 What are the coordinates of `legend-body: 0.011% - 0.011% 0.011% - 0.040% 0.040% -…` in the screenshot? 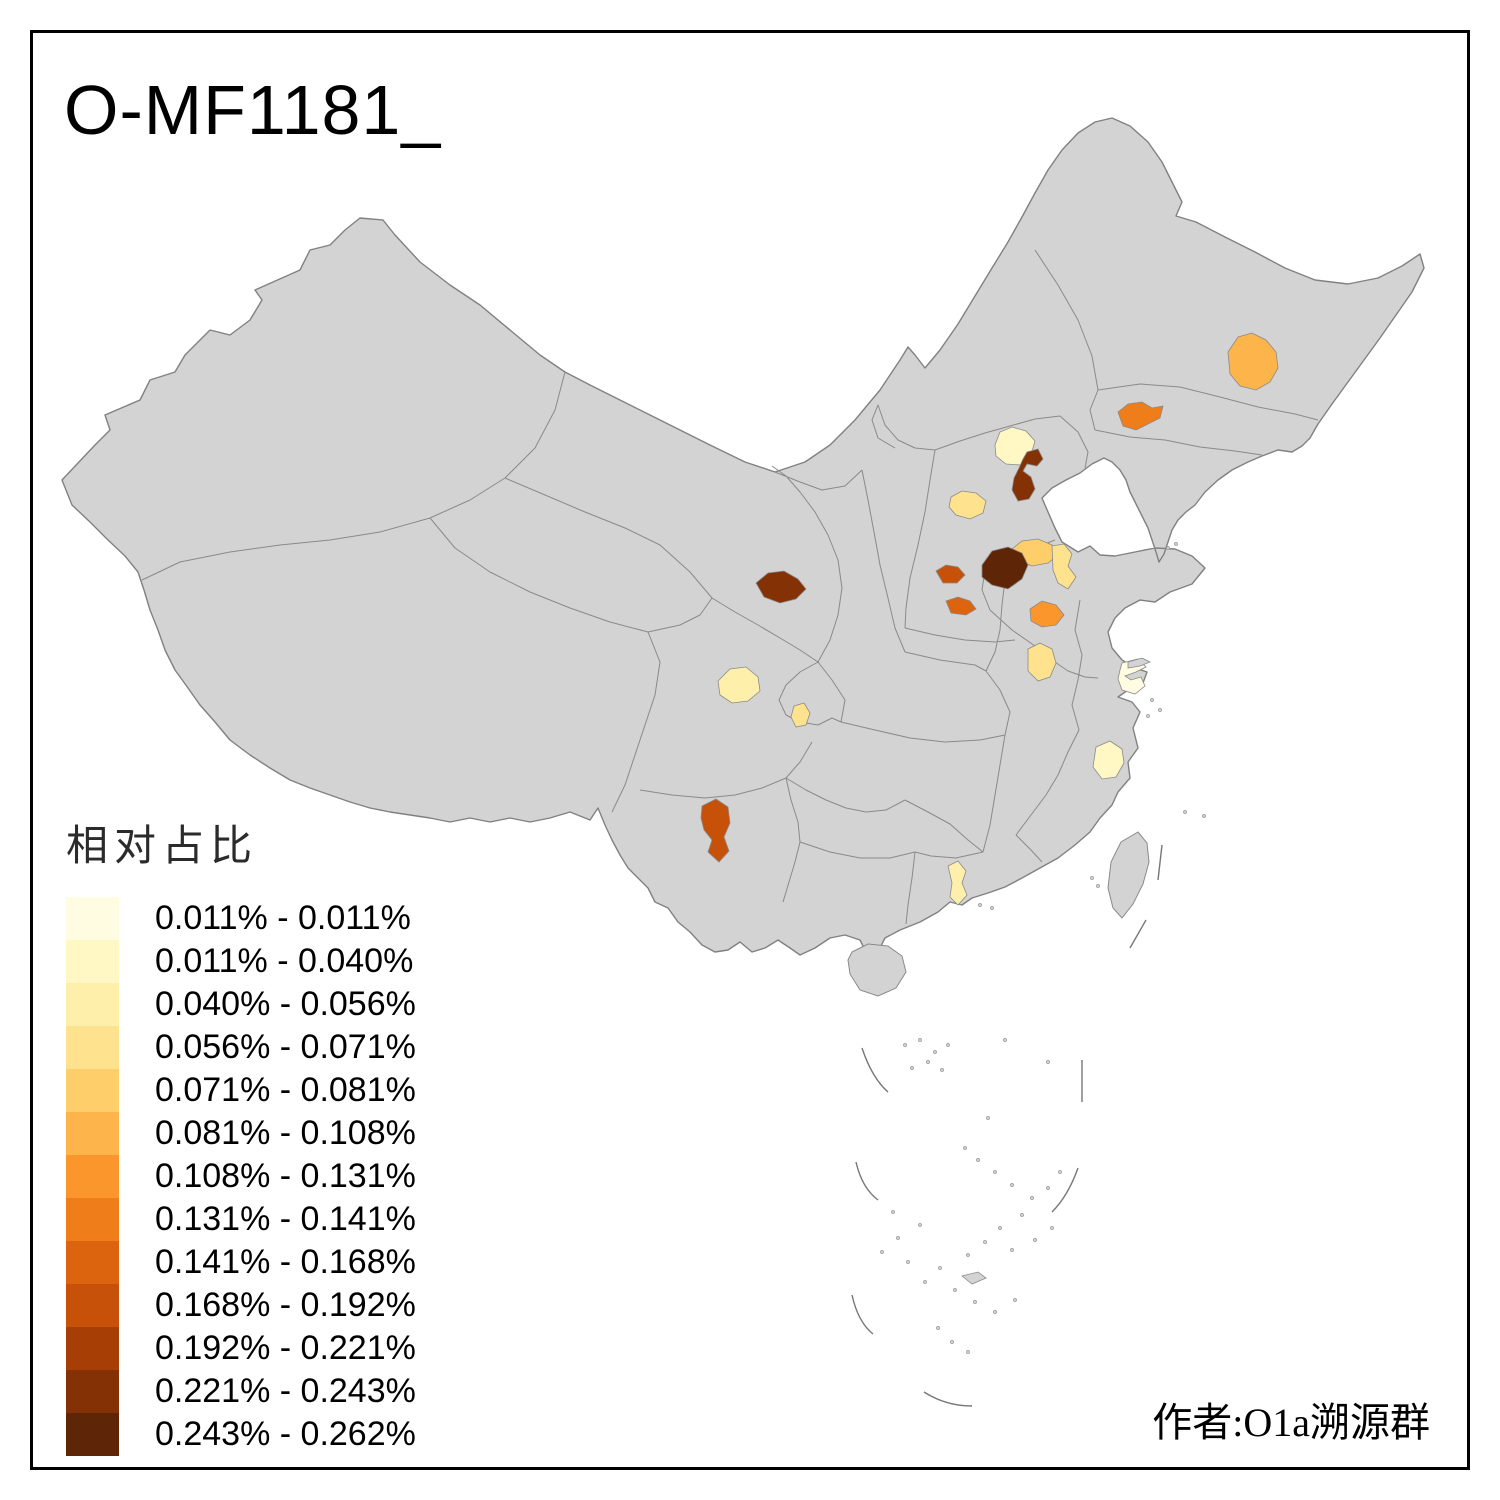 It's located at (241, 1176).